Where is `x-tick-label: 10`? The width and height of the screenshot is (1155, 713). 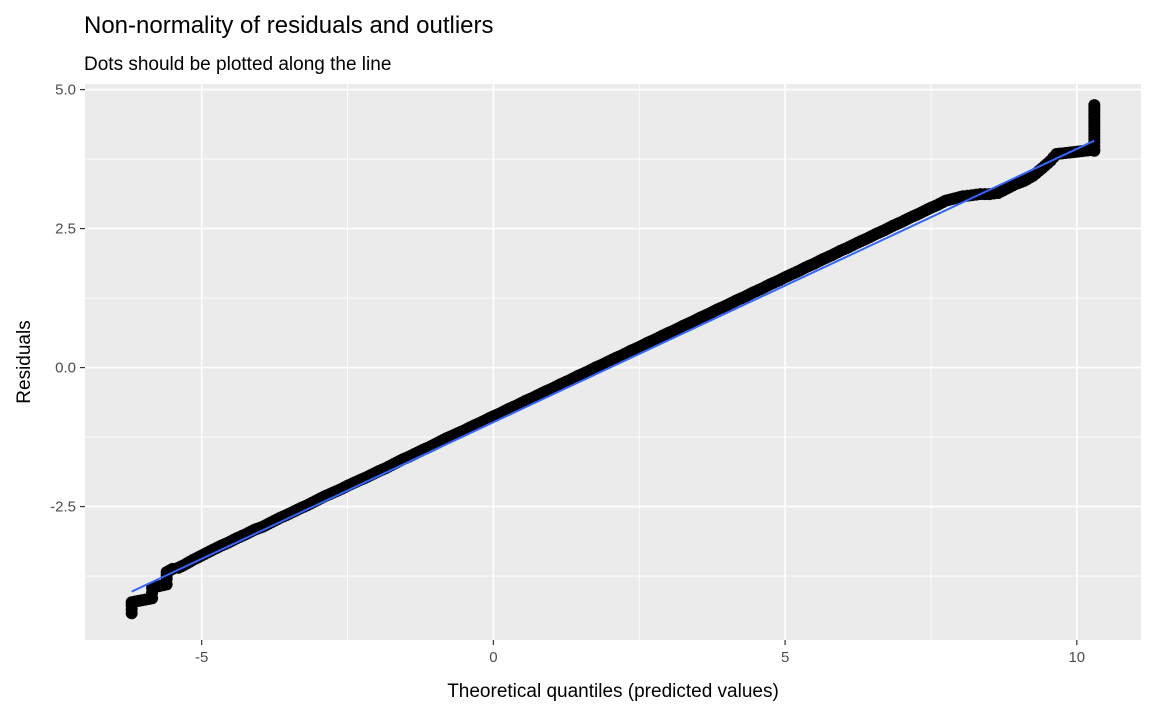 x-tick-label: 10 is located at coordinates (1076, 657).